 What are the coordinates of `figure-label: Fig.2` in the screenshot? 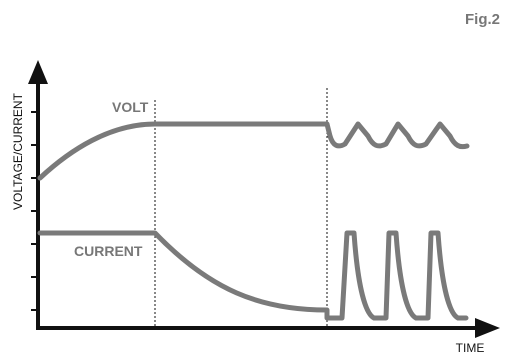 It's located at (482, 19).